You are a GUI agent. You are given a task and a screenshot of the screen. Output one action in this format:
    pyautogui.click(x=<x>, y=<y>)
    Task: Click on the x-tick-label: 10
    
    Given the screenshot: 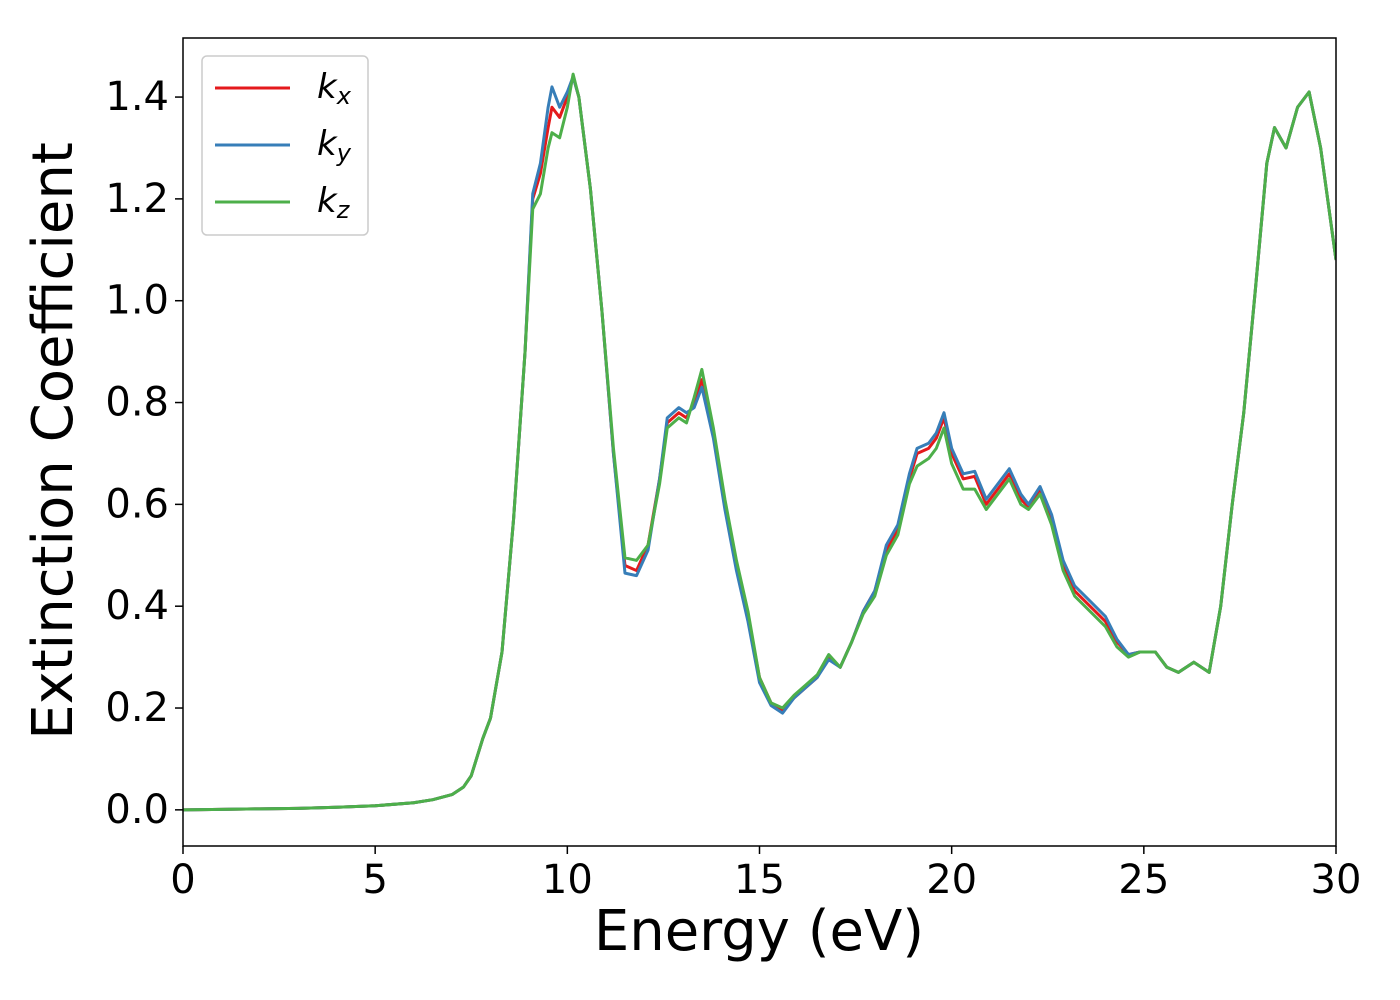 What is the action you would take?
    pyautogui.click(x=567, y=880)
    